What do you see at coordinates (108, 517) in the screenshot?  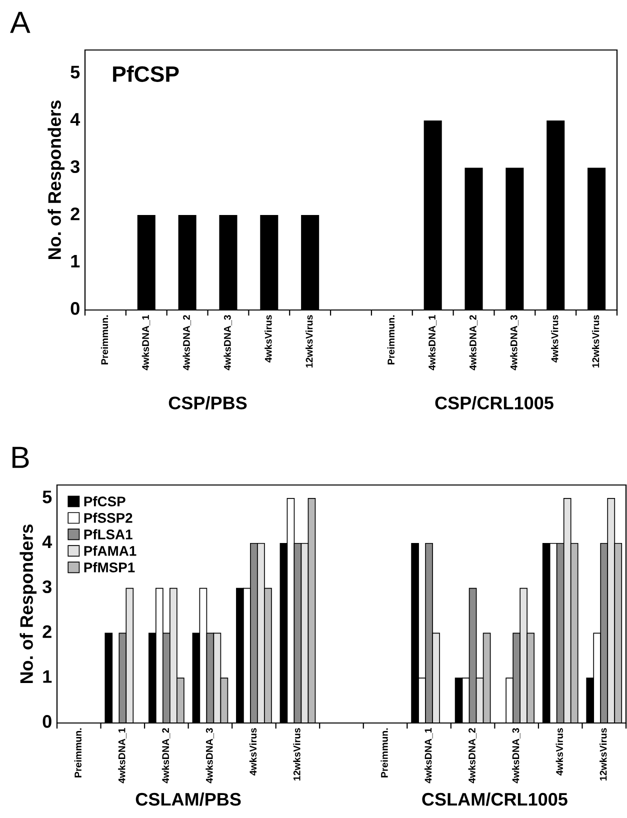 I see `legend-label: PfSSP2` at bounding box center [108, 517].